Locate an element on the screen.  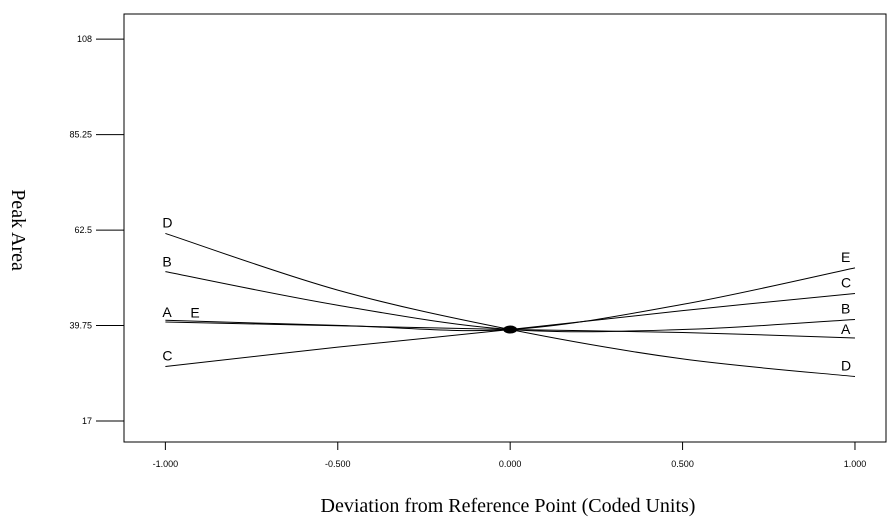
x-tick-label: -1.000 is located at coordinates (166, 464).